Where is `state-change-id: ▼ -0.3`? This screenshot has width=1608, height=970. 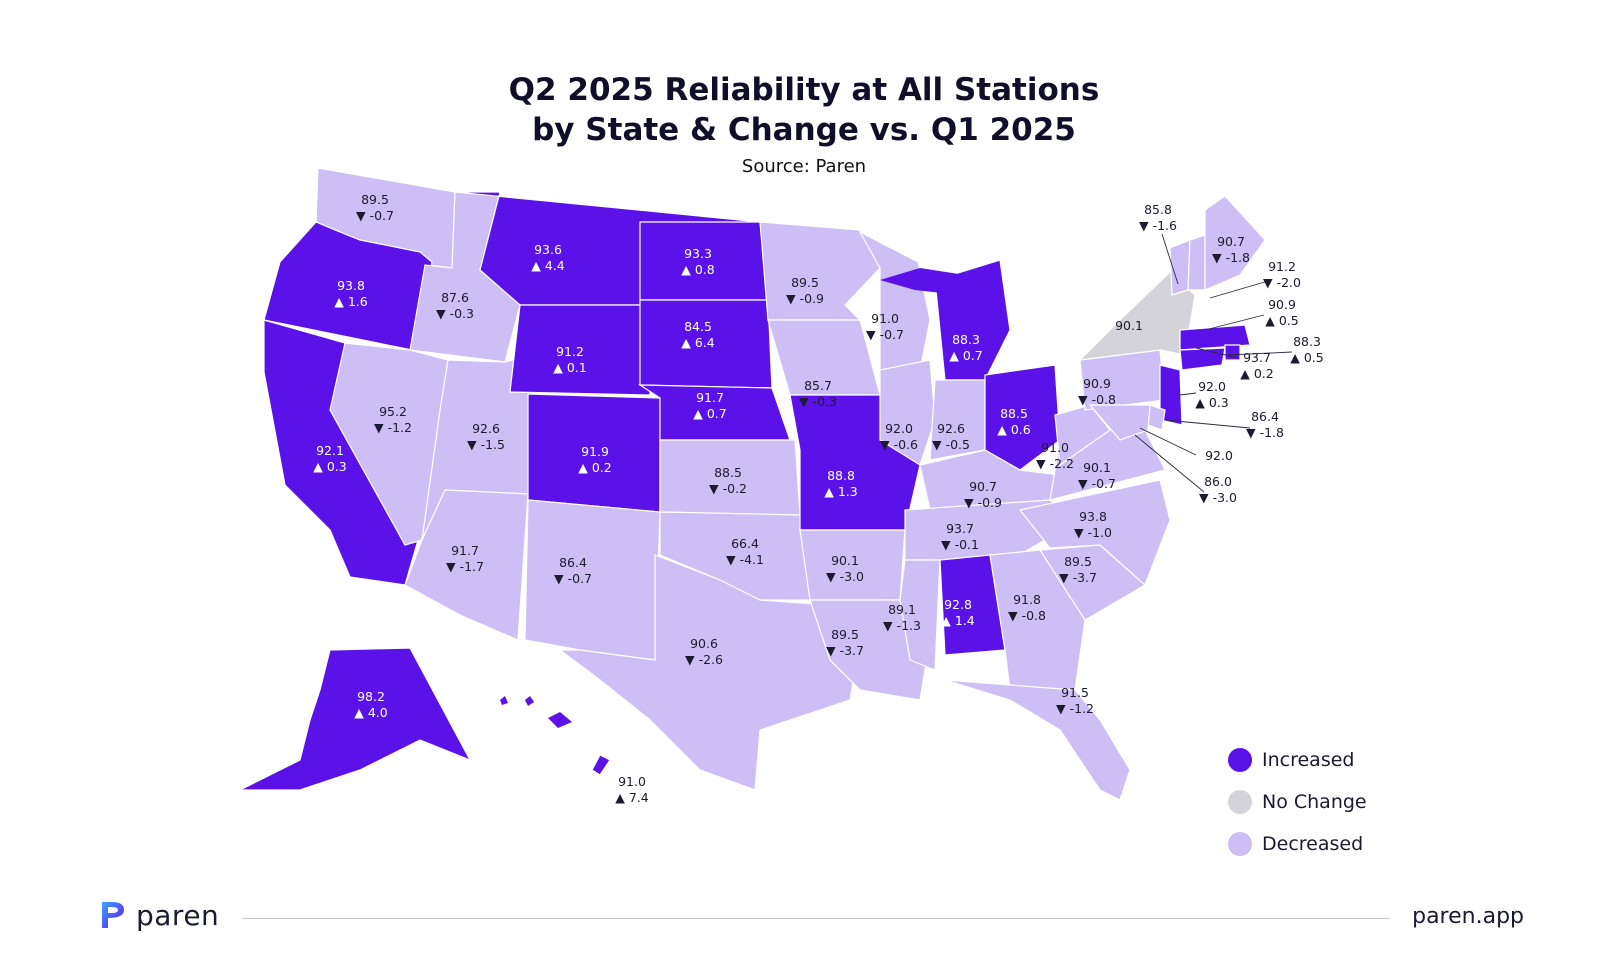
state-change-id: ▼ -0.3 is located at coordinates (455, 313).